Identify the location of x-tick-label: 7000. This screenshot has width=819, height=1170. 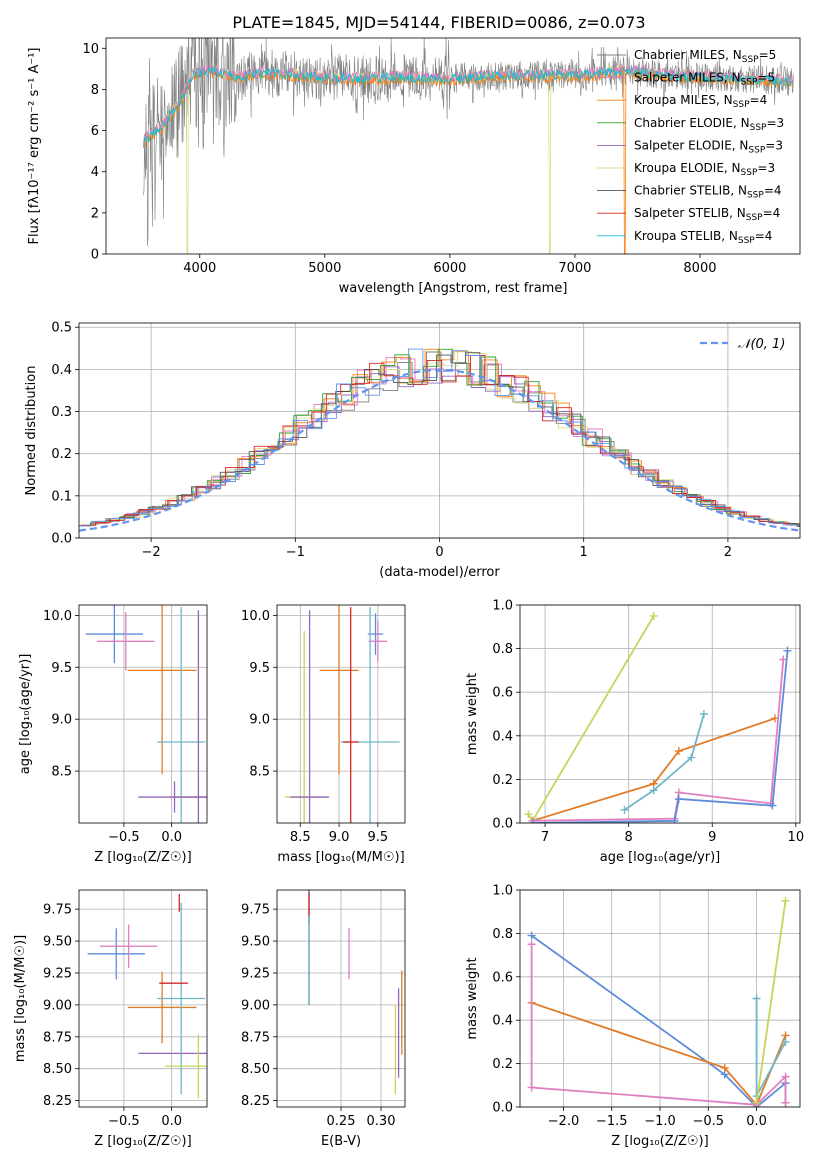
(574, 268).